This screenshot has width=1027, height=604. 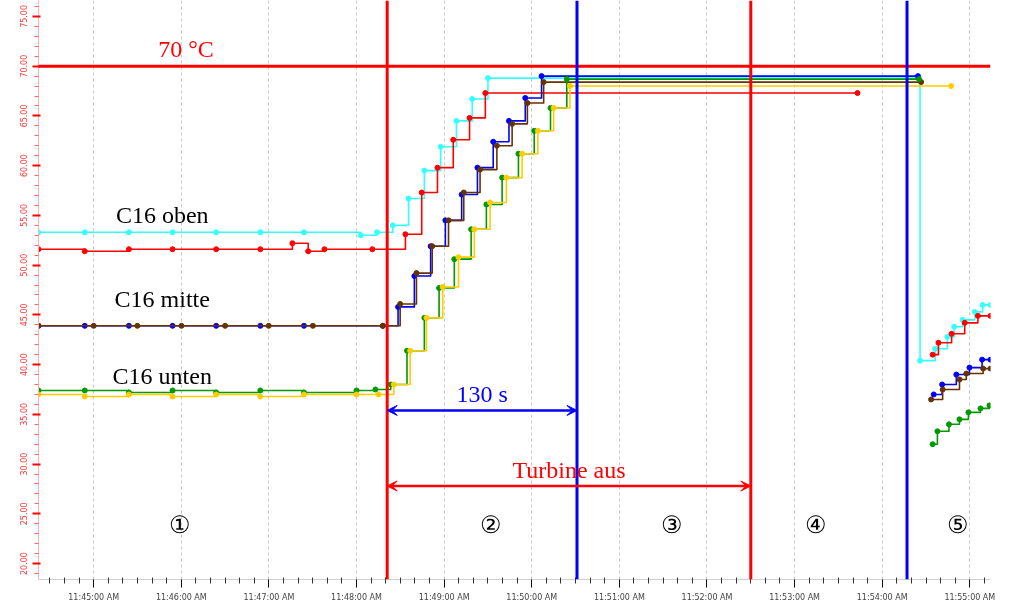 What do you see at coordinates (181, 597) in the screenshot?
I see `x-tick-label: 11:46:00 AM` at bounding box center [181, 597].